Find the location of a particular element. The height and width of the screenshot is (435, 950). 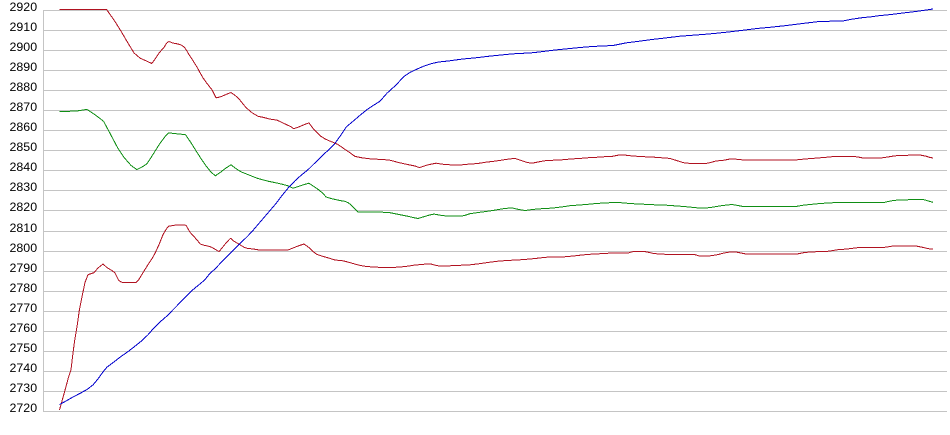

svg-text: 2850 is located at coordinates (24, 147).